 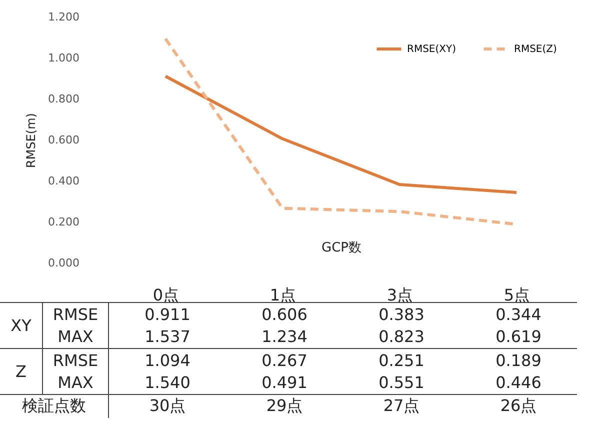 What do you see at coordinates (402, 383) in the screenshot?
I see `text: 0.551` at bounding box center [402, 383].